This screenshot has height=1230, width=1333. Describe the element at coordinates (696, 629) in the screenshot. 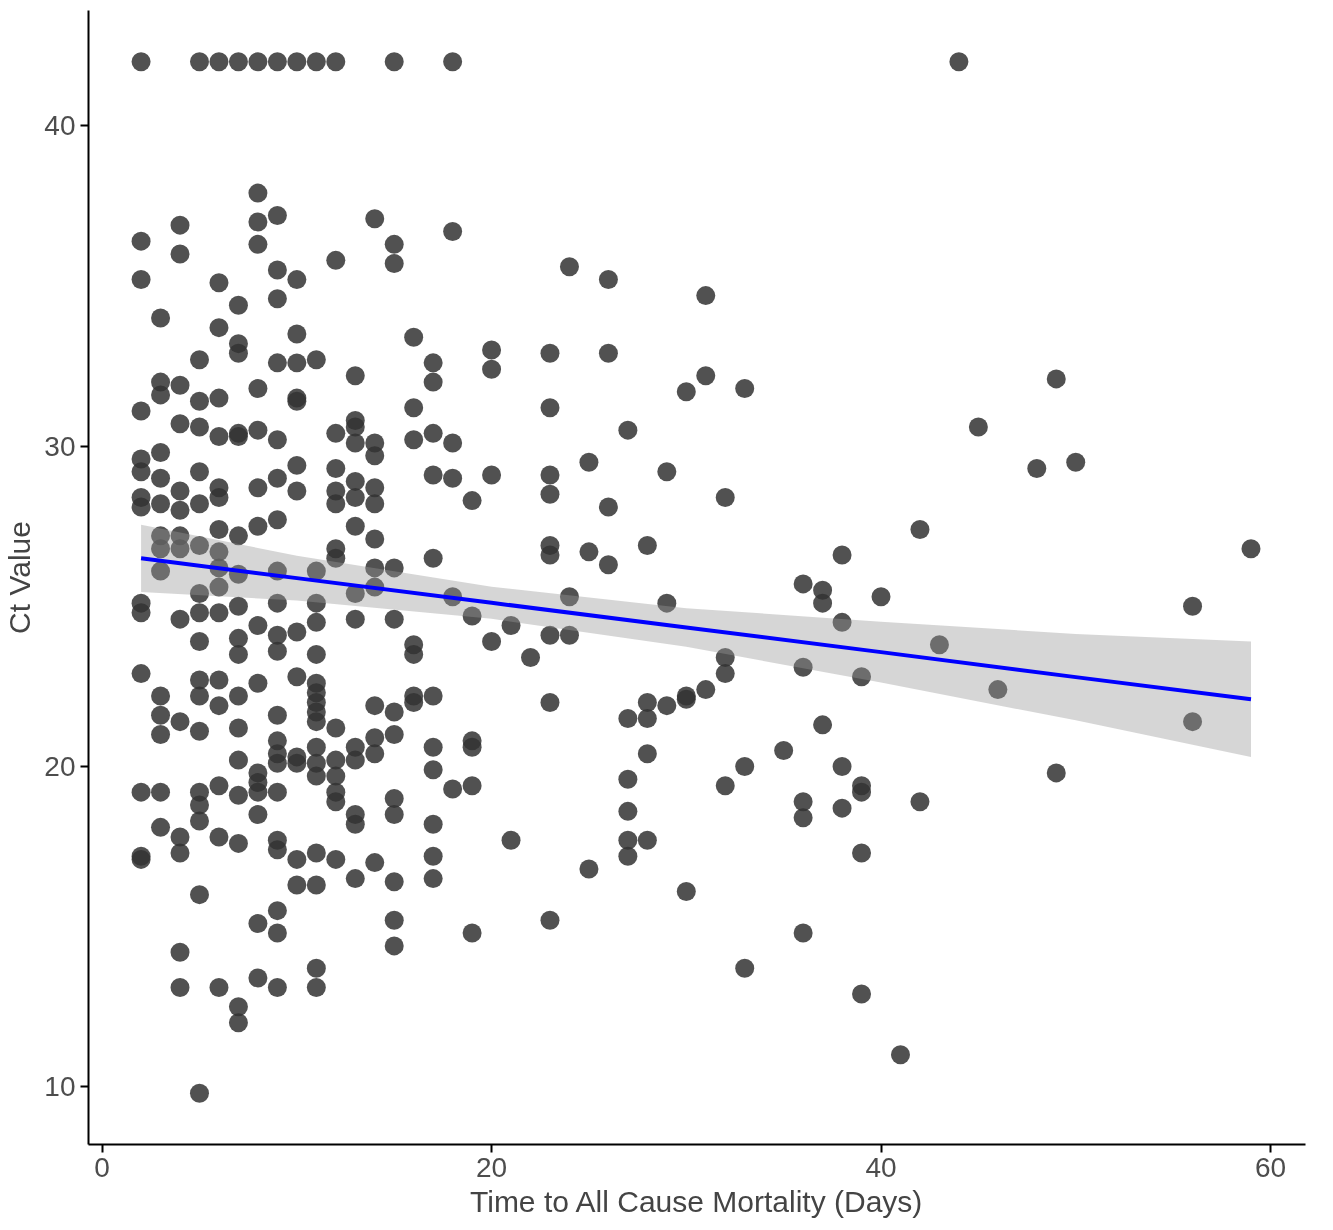

I see `line-series` at that location.